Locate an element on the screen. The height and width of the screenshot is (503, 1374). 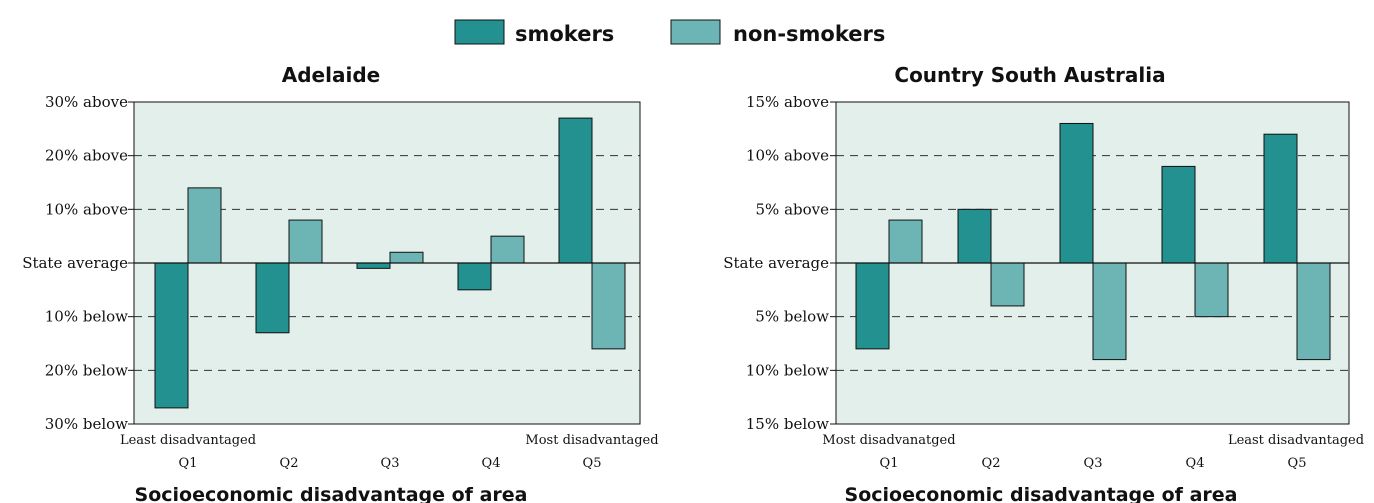
legend: smokers non-smokers is located at coordinates (669, 32).